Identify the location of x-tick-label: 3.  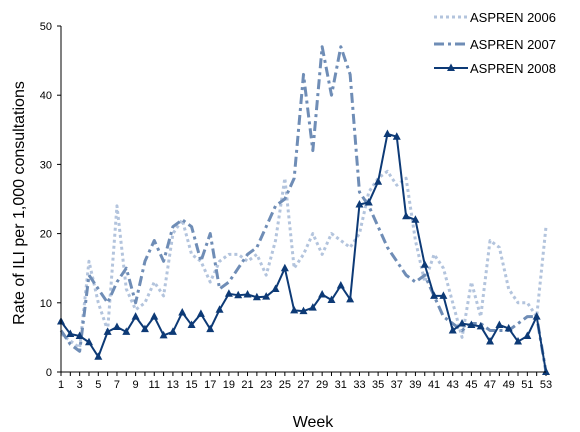
(80, 385).